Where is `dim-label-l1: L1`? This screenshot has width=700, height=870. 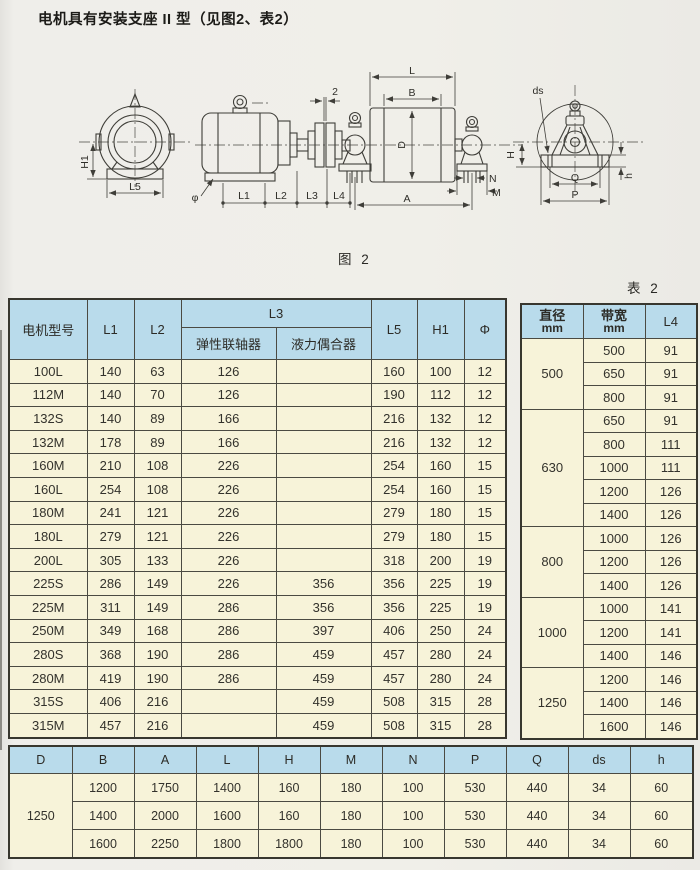
dim-label-l1: L1 is located at coordinates (244, 196).